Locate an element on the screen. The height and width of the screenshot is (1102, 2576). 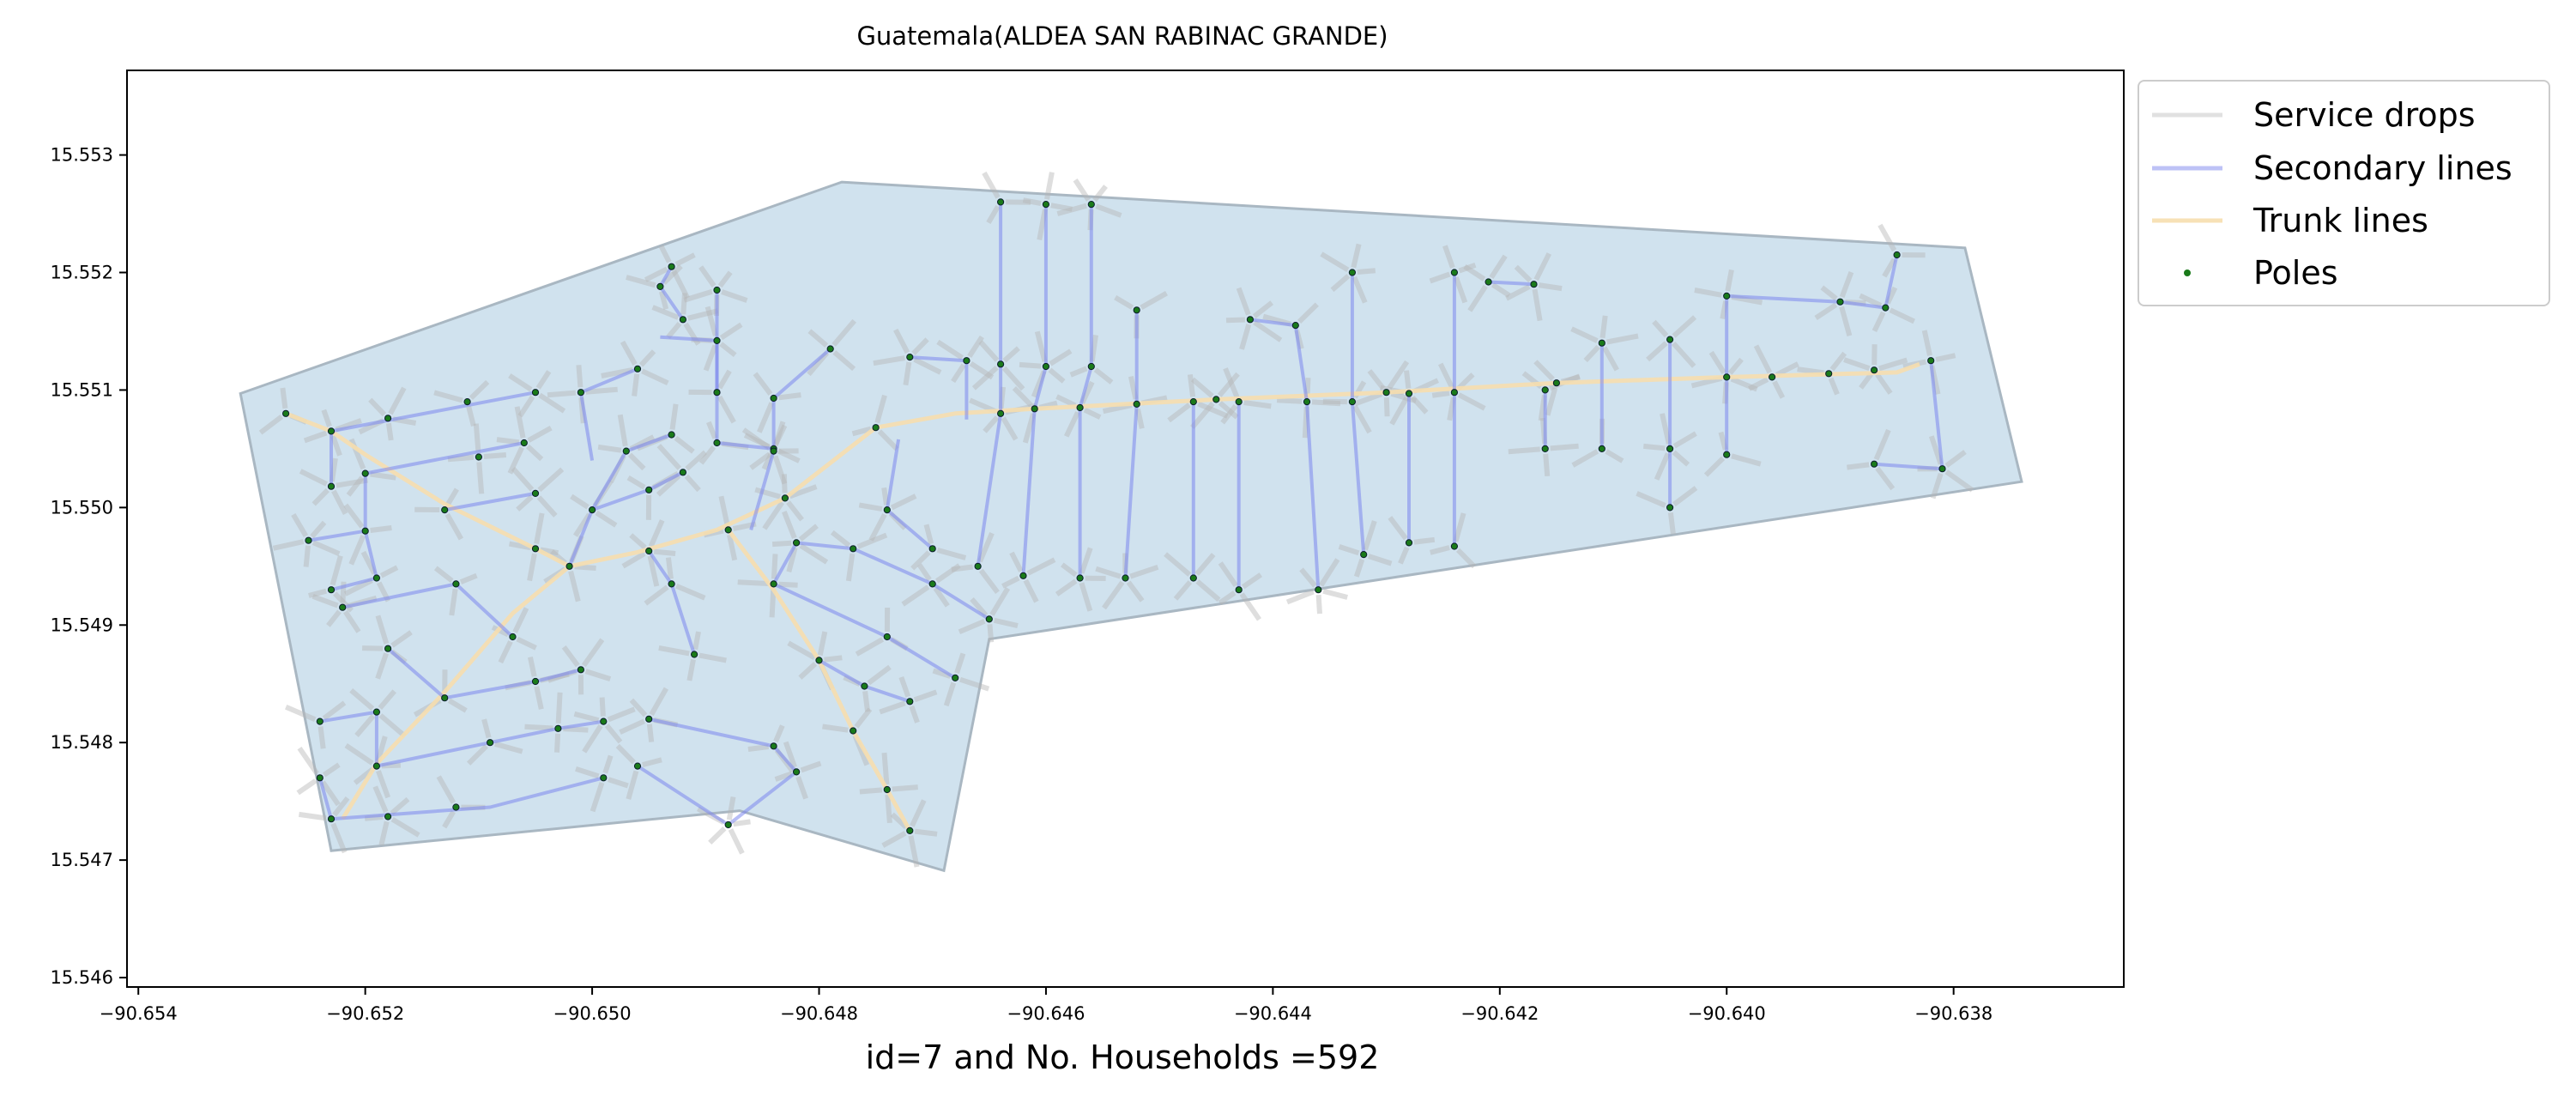
x-tick-label: −90.646 is located at coordinates (1046, 1014).